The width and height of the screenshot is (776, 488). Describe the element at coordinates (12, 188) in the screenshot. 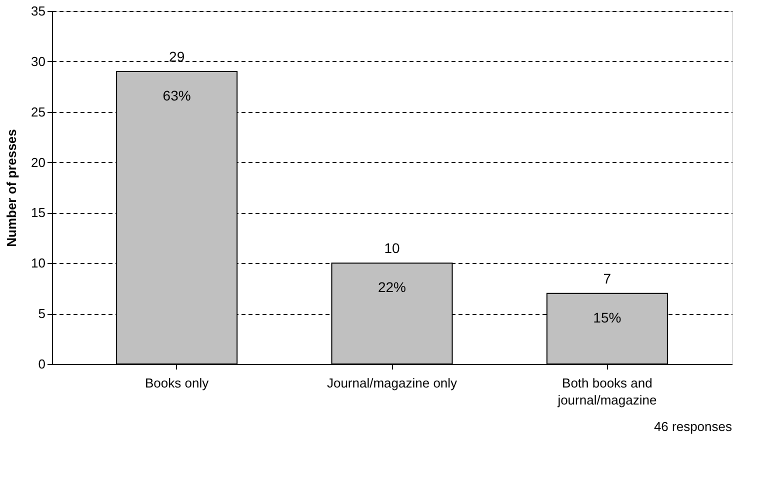

I see `y-axis-title: Number of presses` at that location.